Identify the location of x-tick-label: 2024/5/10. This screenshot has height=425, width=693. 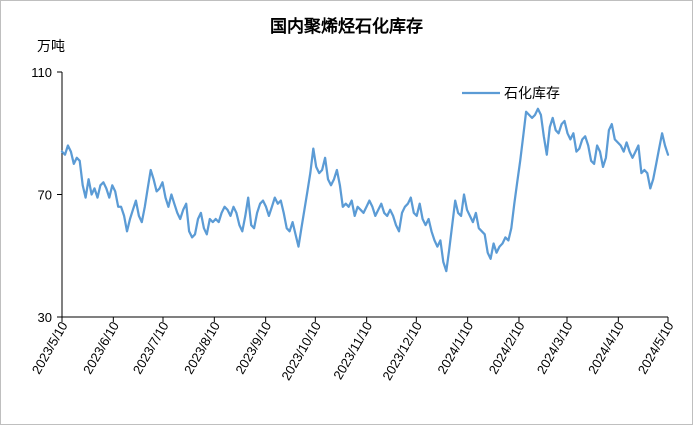
(656, 348).